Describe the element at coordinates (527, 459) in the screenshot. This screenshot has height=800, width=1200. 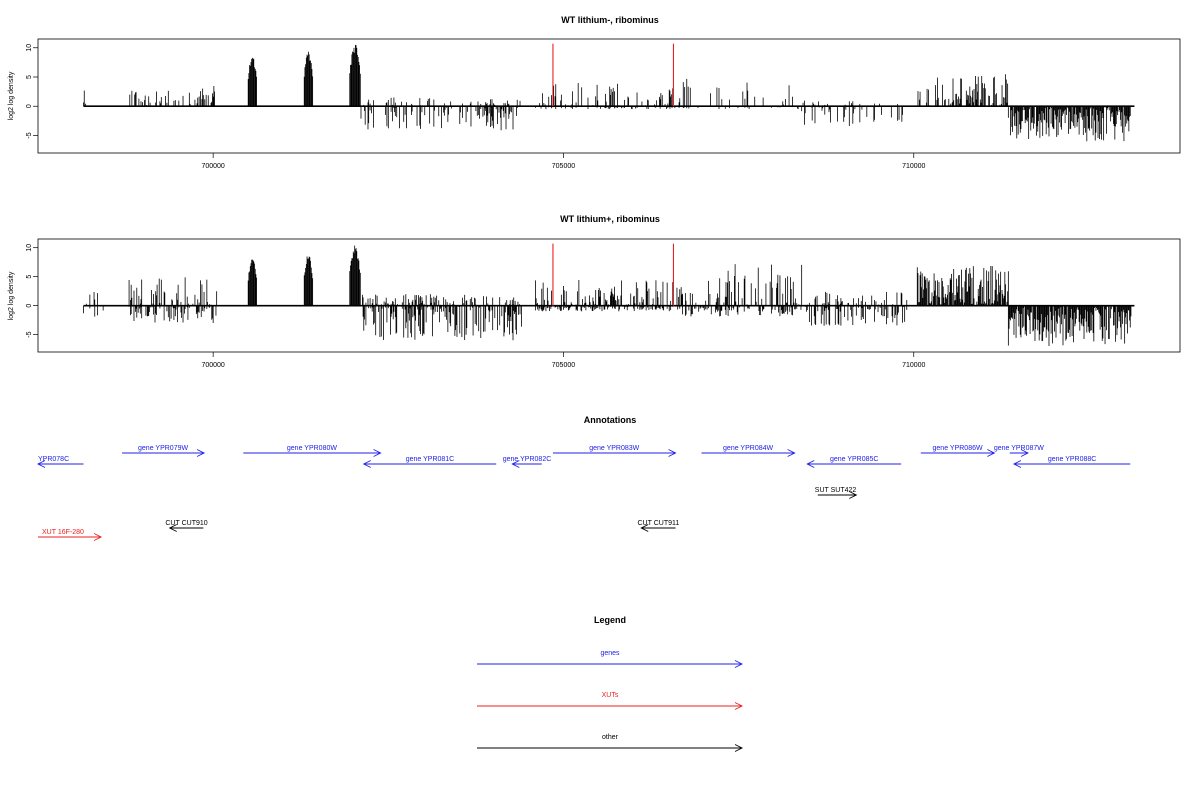
I see `feature-label: gene YPR082C` at that location.